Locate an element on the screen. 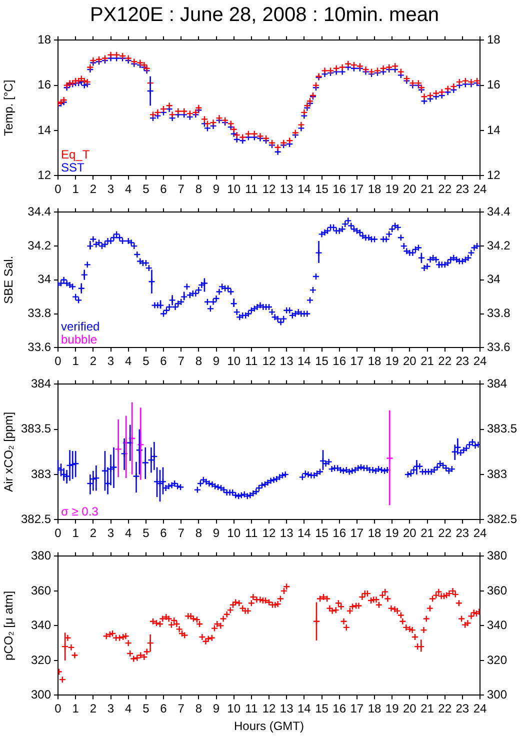 The image size is (529, 739). legend-label: bubble is located at coordinates (79, 339).